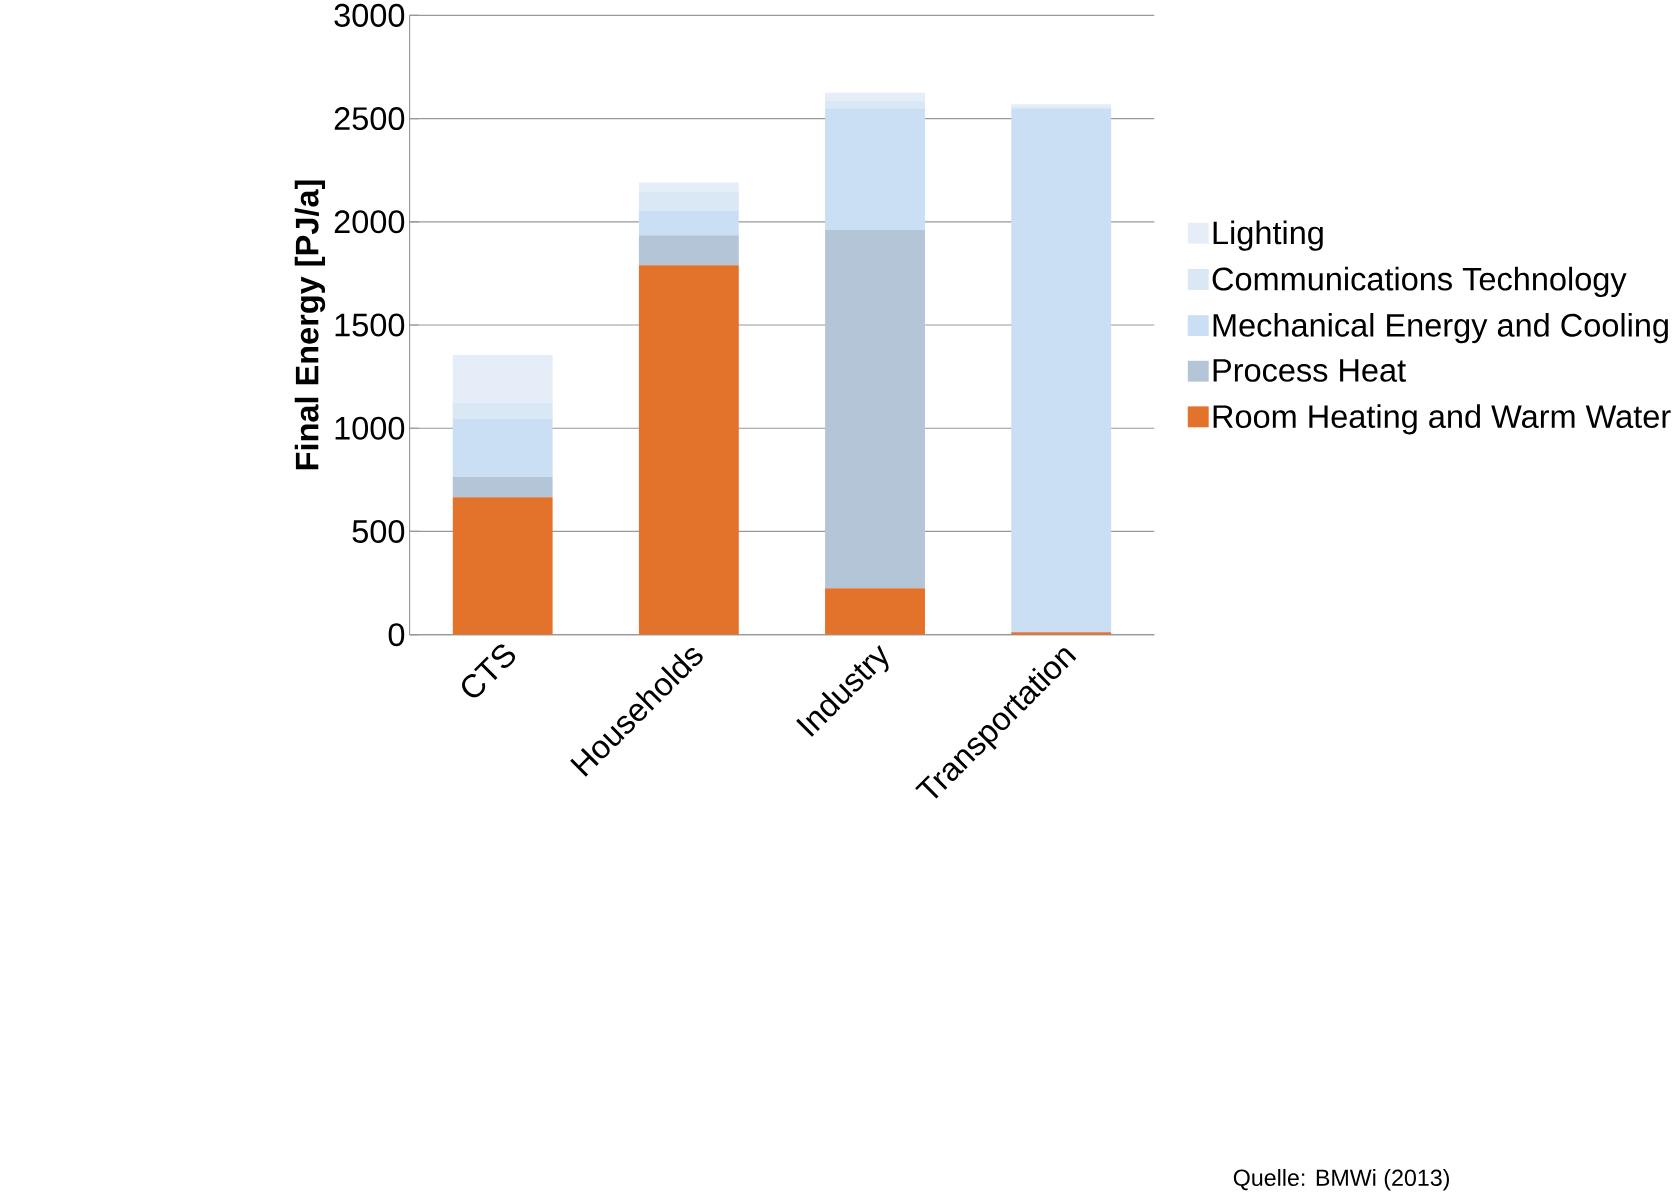 The height and width of the screenshot is (1198, 1677). I want to click on legend-label: Communications Technology, so click(1419, 281).